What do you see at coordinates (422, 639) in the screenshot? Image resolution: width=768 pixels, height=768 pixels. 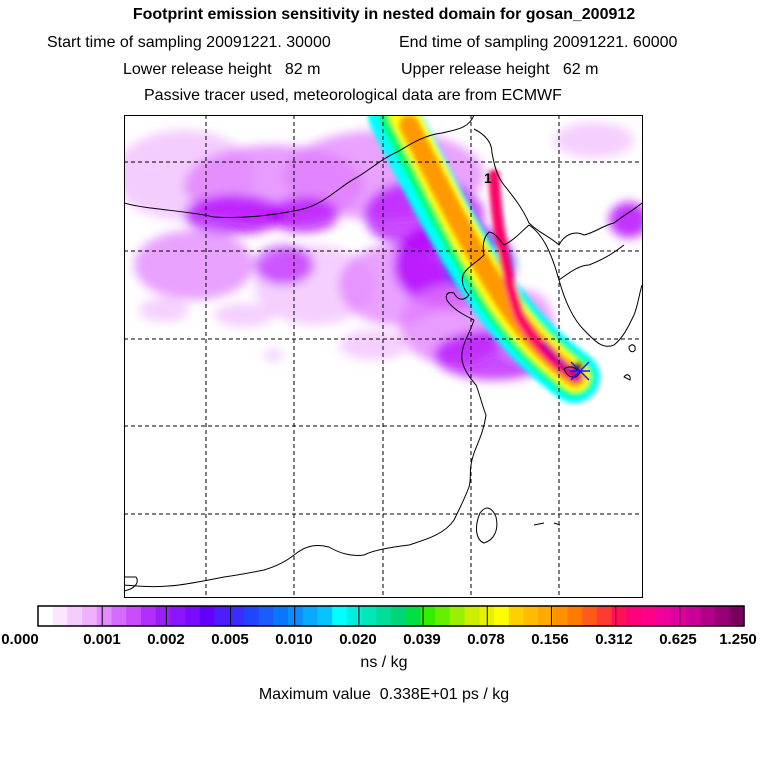 I see `colorbar-tick-label: 0.039` at bounding box center [422, 639].